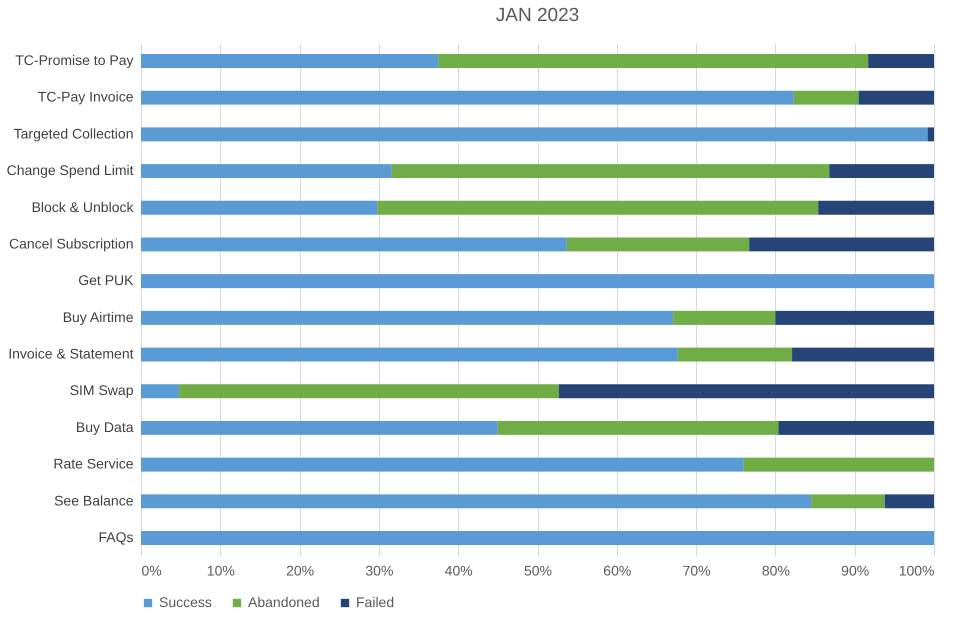  What do you see at coordinates (696, 570) in the screenshot?
I see `x-tick-label: 70%` at bounding box center [696, 570].